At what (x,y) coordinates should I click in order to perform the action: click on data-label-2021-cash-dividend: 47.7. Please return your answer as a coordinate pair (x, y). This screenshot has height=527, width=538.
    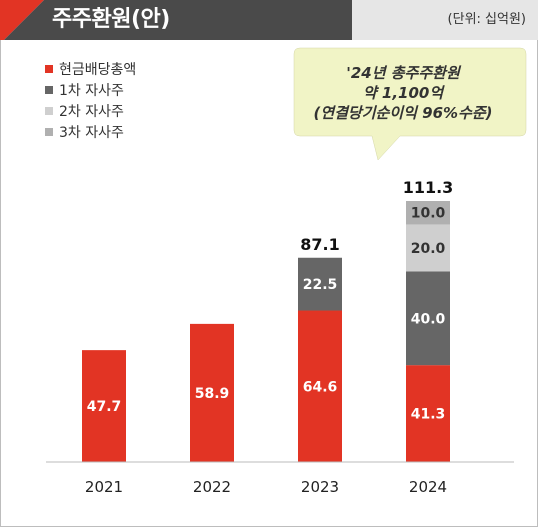
    Looking at the image, I should click on (104, 407).